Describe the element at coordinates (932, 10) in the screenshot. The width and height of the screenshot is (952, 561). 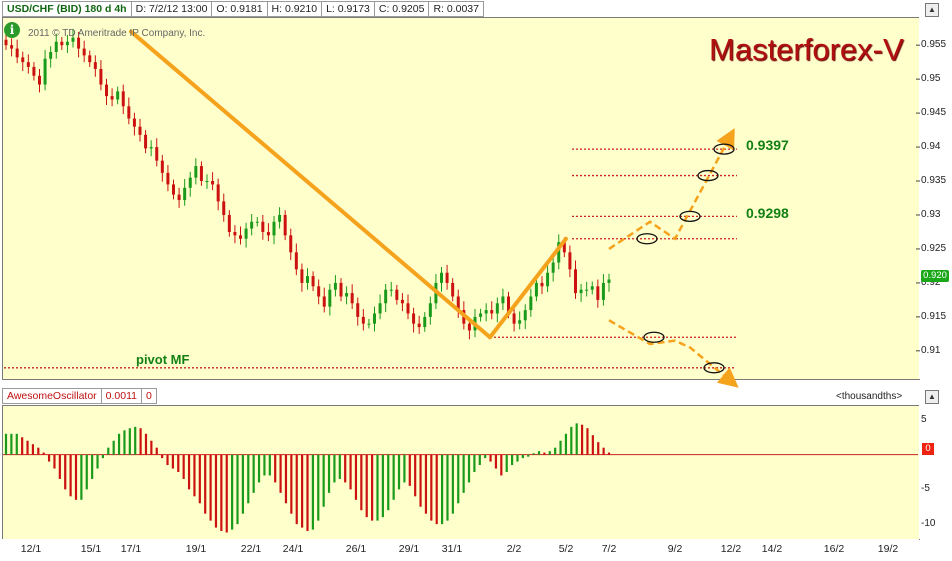
I see `scroll-up-button: ▲` at that location.